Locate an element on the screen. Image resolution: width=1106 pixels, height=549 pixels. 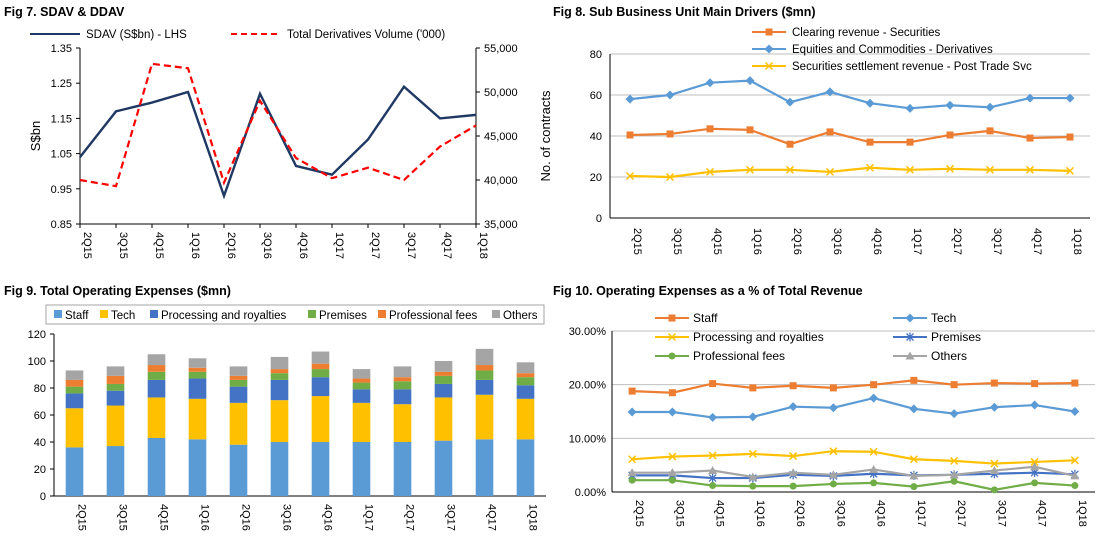
fig9-legend-label-3: Premises is located at coordinates (343, 316).